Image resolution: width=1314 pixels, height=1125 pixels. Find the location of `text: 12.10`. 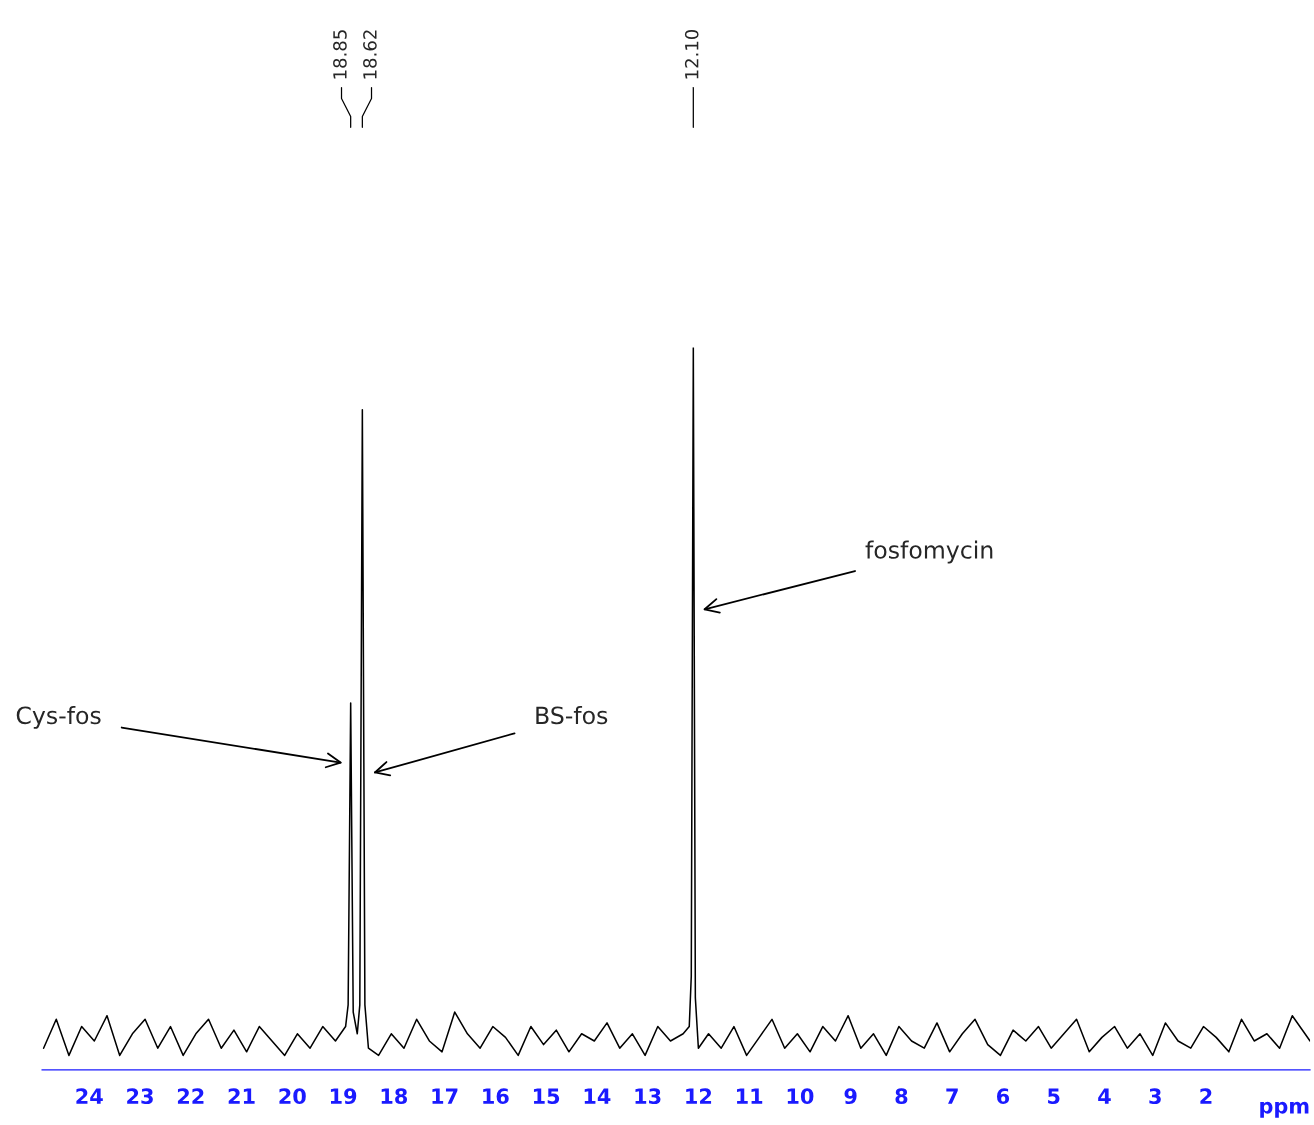

text: 12.10 is located at coordinates (691, 54).